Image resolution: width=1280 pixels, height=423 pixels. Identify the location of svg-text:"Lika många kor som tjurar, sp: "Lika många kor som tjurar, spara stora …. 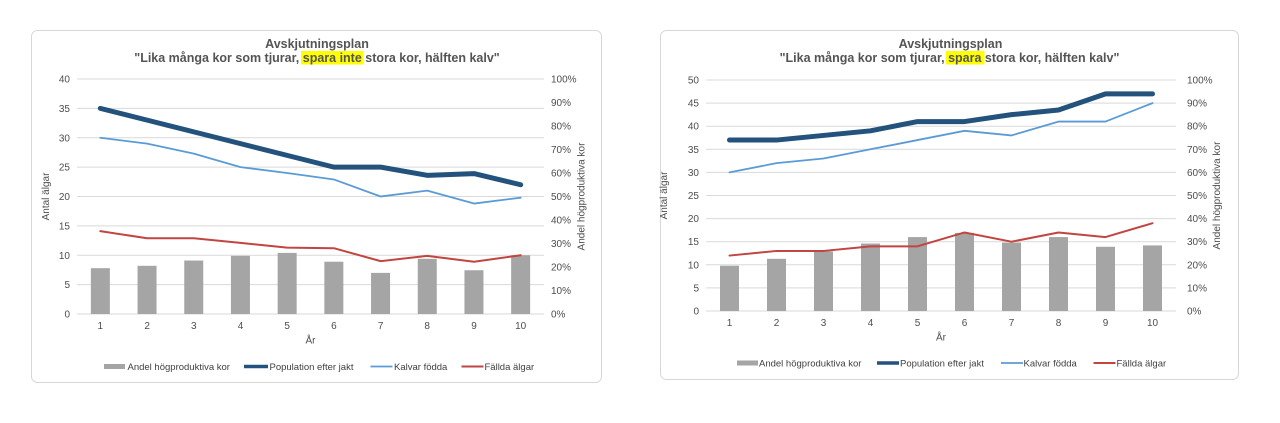
(950, 58).